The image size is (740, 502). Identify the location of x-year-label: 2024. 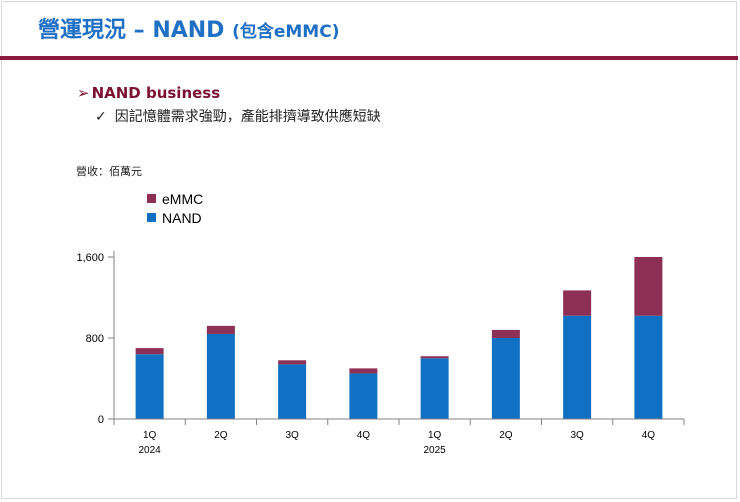
(150, 450).